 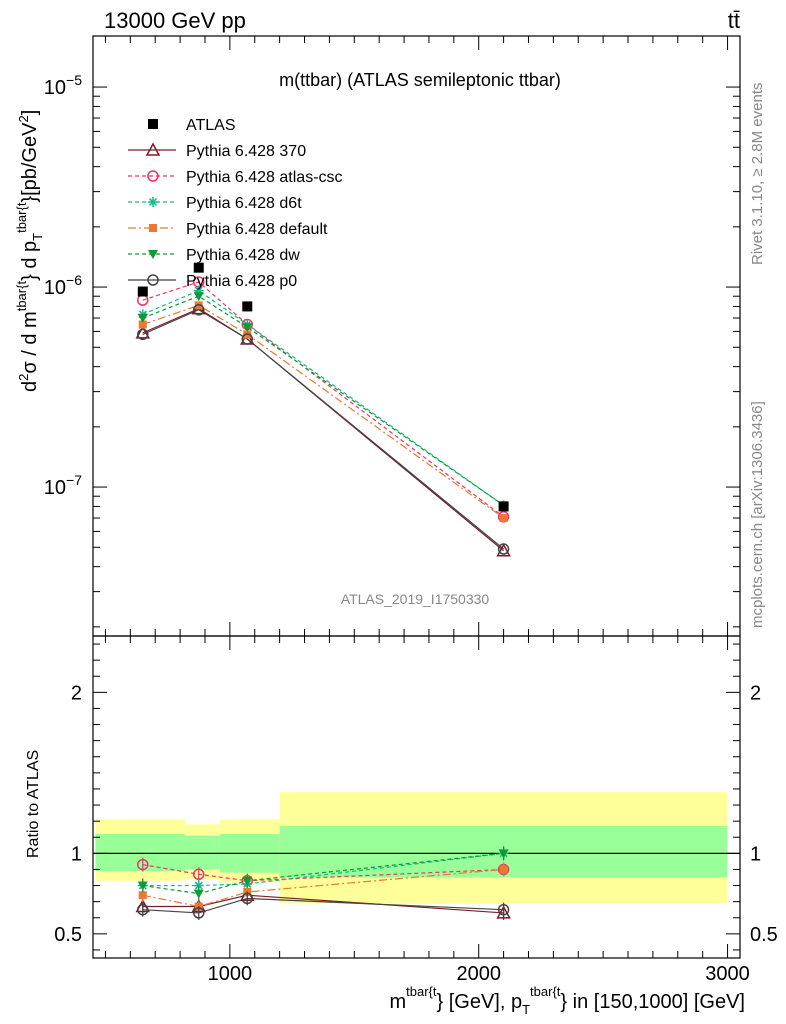 I want to click on rivet-version-label: Rivet 3.1.10, ≥ 2.8M events, so click(x=757, y=174).